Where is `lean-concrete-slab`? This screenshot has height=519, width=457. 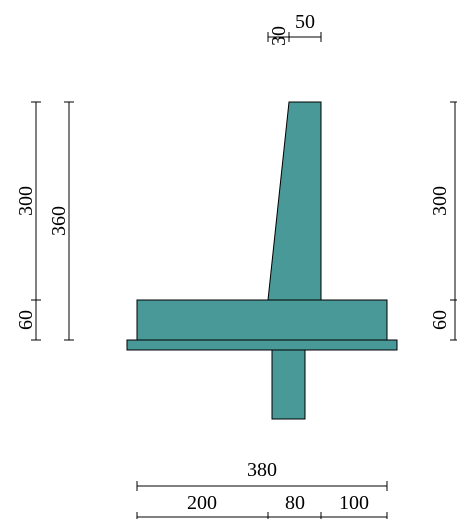
lean-concrete-slab is located at coordinates (262, 345).